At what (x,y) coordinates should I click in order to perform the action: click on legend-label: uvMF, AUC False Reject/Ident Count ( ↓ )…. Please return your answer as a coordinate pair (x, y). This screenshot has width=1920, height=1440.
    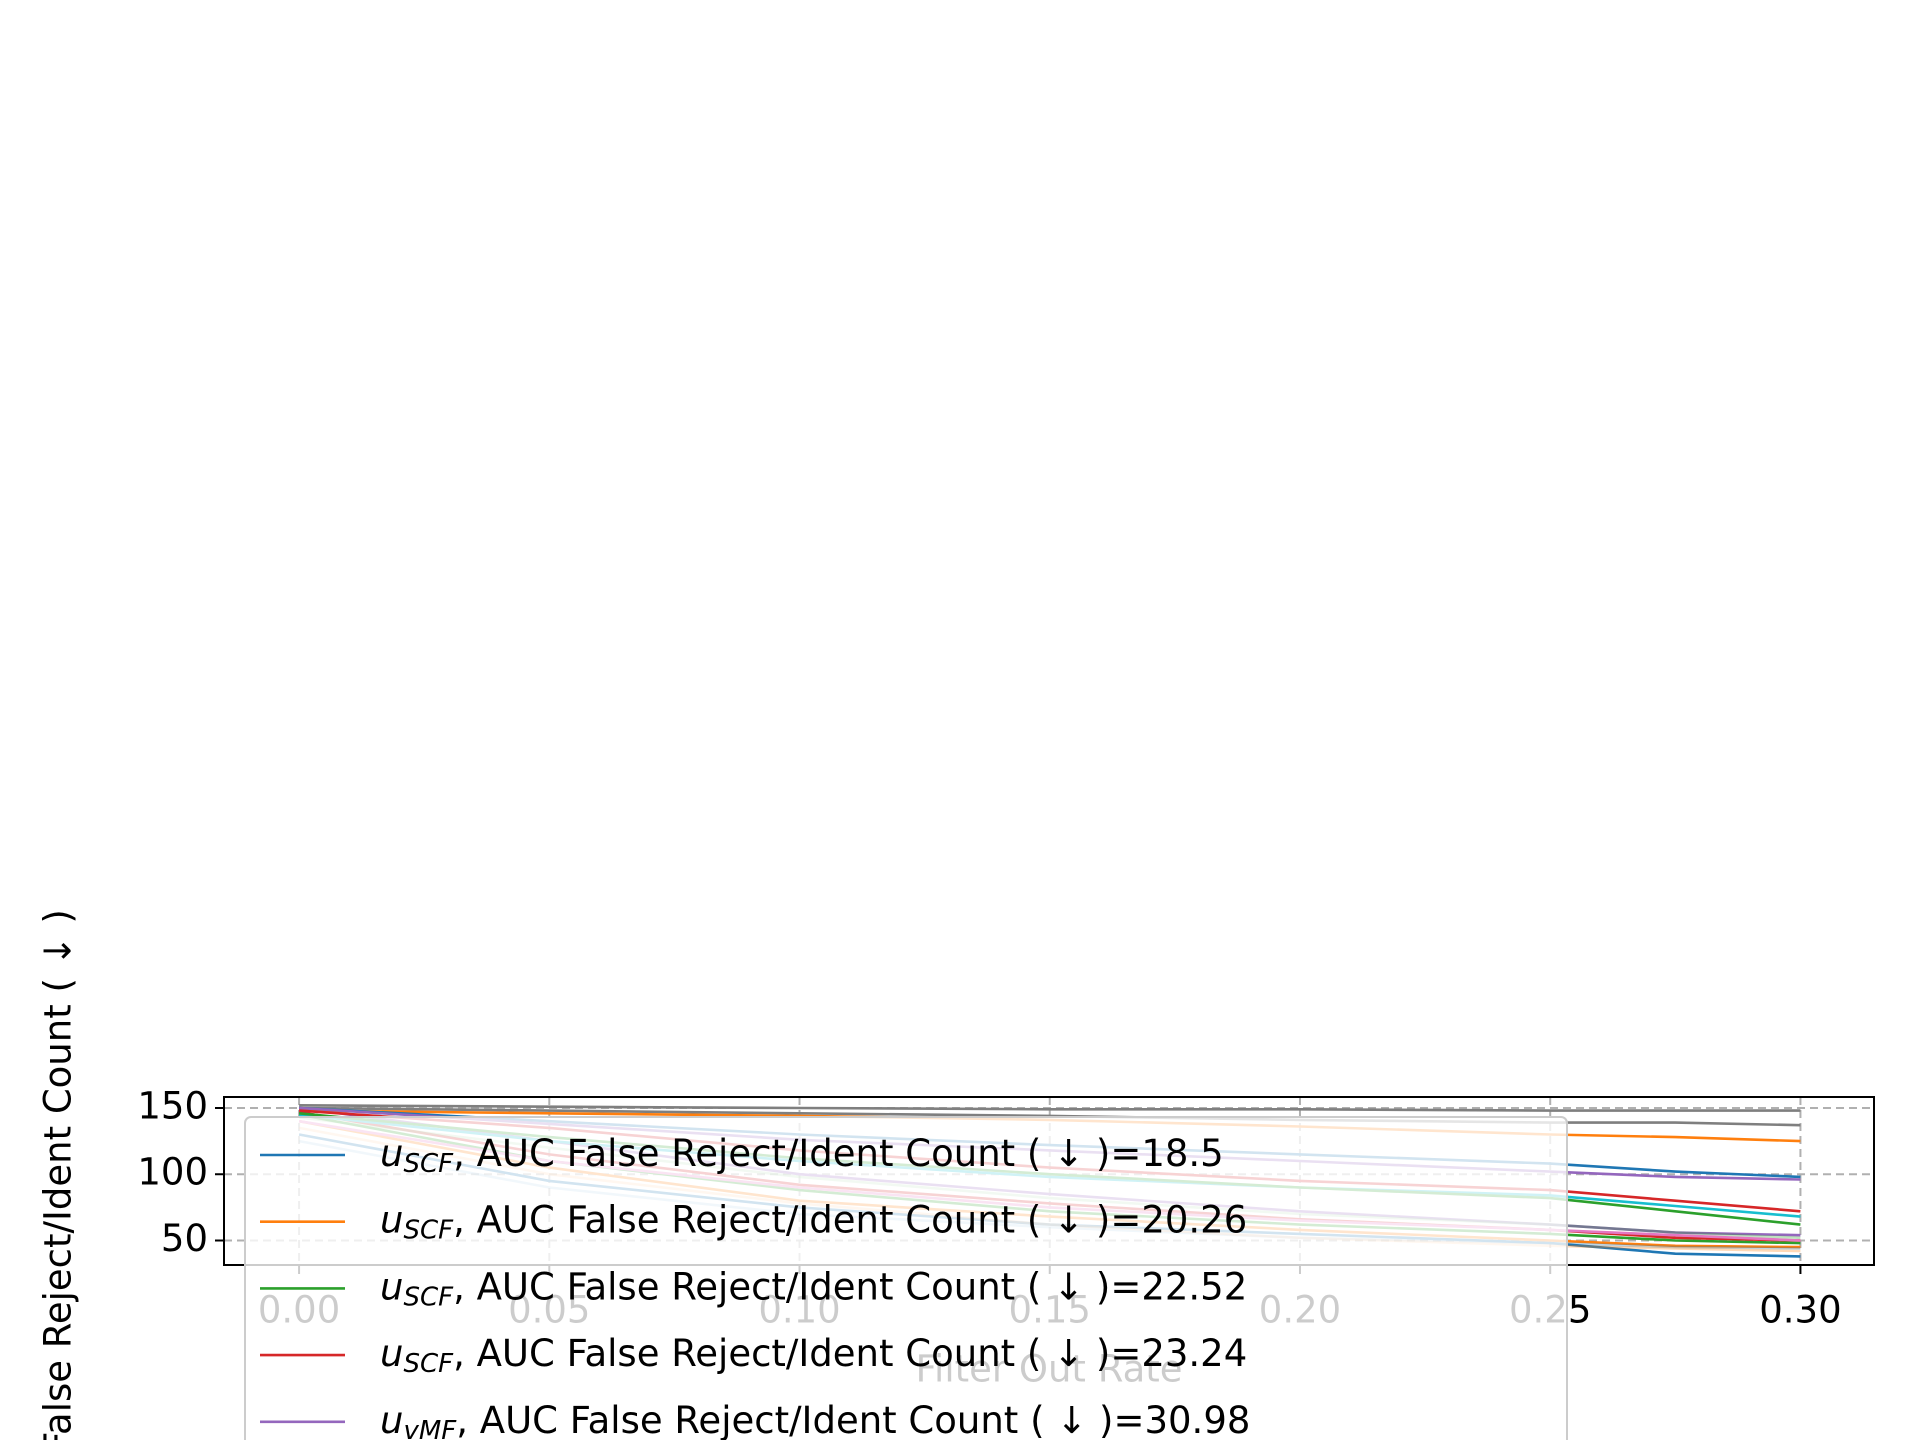
    Looking at the image, I should click on (815, 1419).